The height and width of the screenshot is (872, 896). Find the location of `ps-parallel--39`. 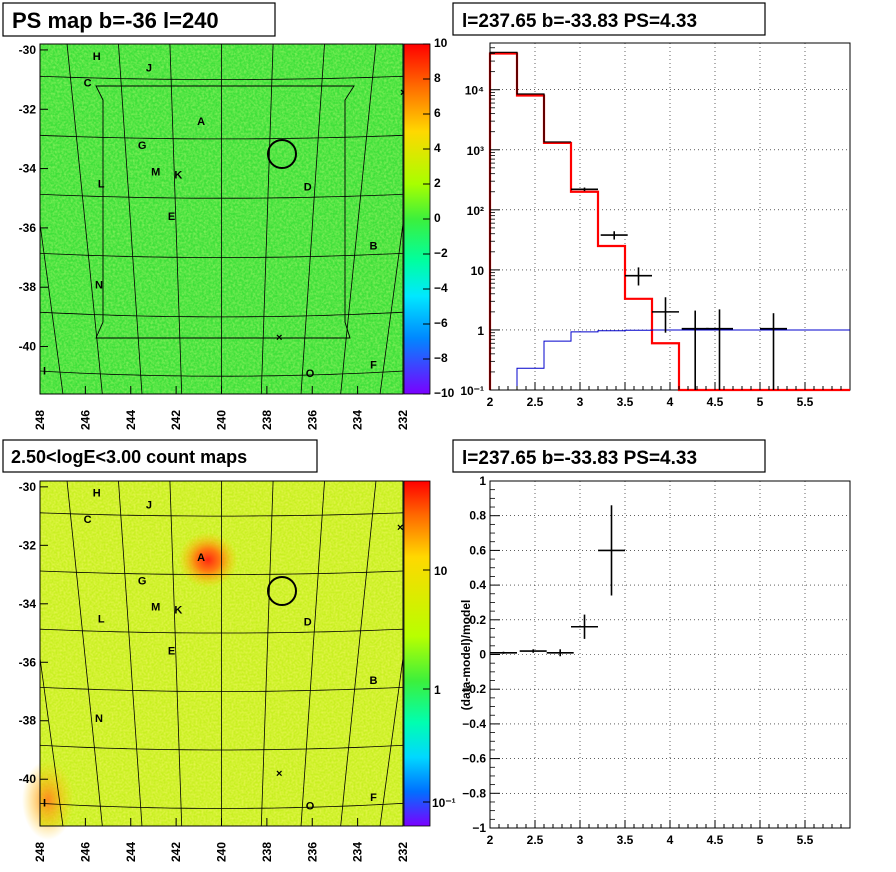

ps-parallel--39 is located at coordinates (221, 314).